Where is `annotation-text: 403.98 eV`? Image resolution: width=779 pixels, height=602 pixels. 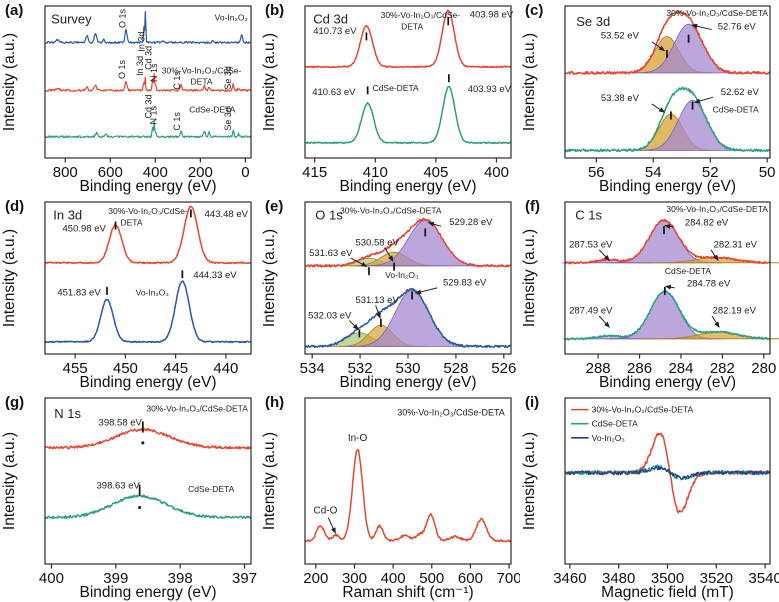
annotation-text: 403.98 eV is located at coordinates (492, 14).